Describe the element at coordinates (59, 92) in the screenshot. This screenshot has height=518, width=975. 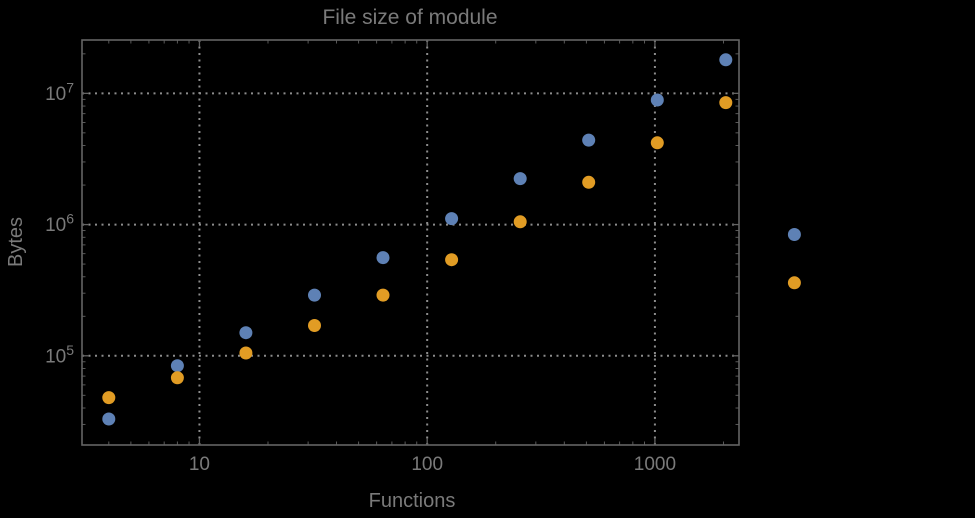
I see `y-tick-label-10e7: 10⁷` at that location.